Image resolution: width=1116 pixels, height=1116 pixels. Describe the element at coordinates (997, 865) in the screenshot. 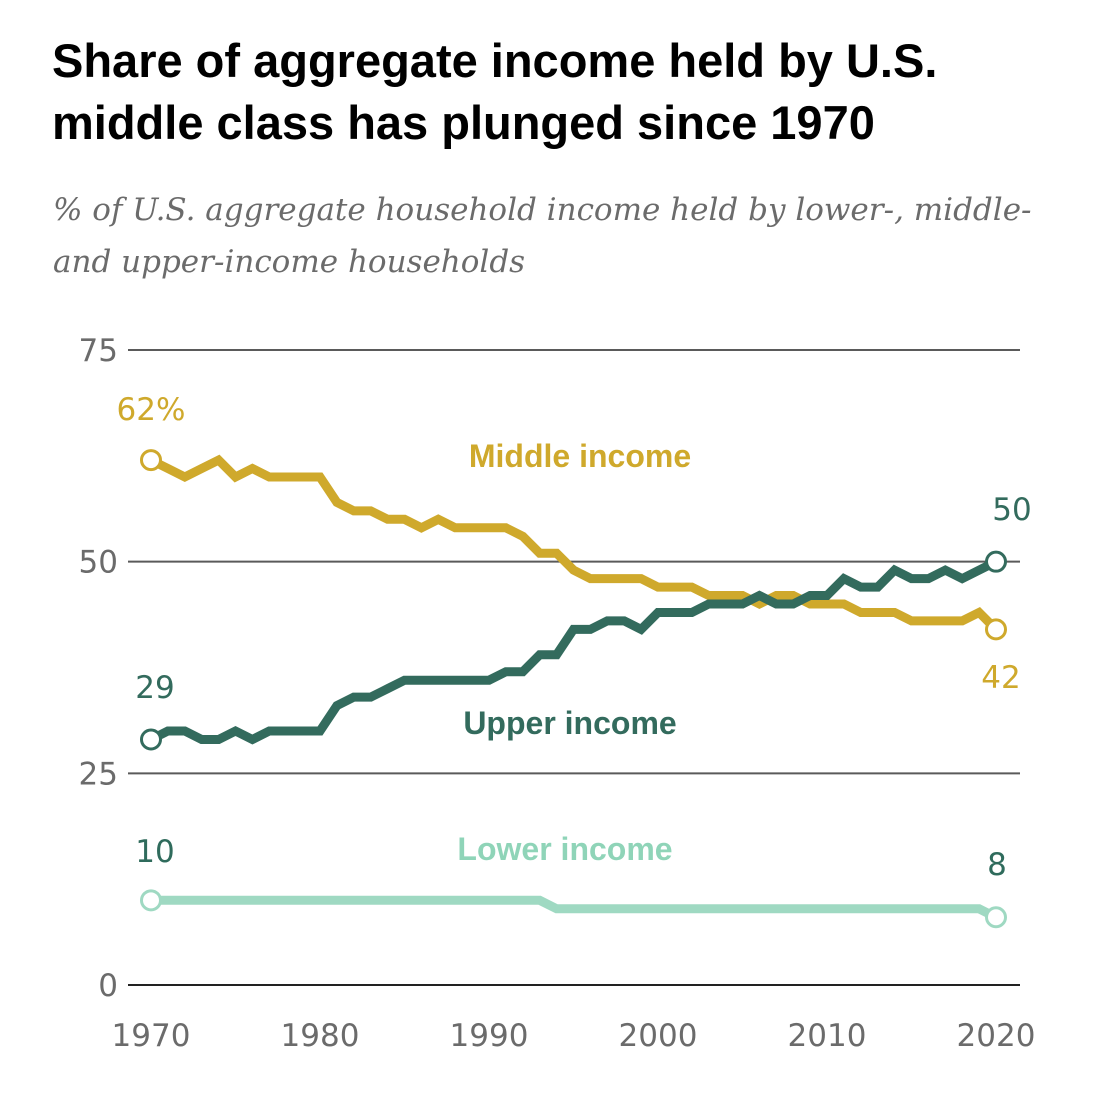

I see `end-label-lower: 8` at that location.